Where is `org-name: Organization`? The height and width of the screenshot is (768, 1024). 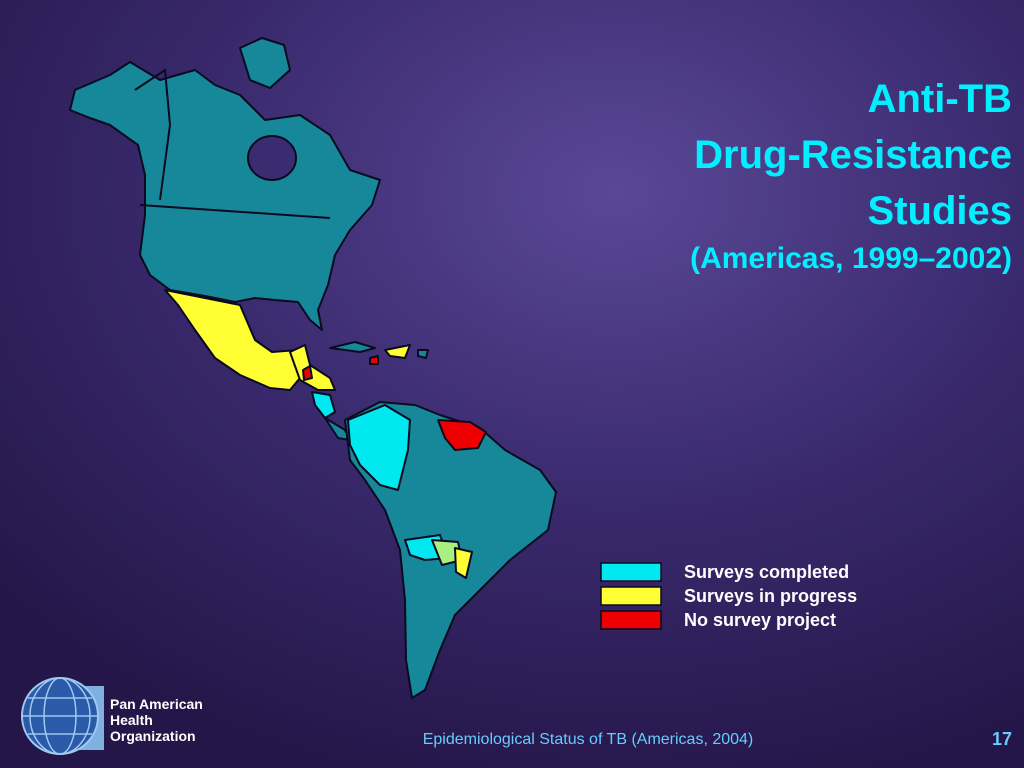 org-name: Organization is located at coordinates (153, 736).